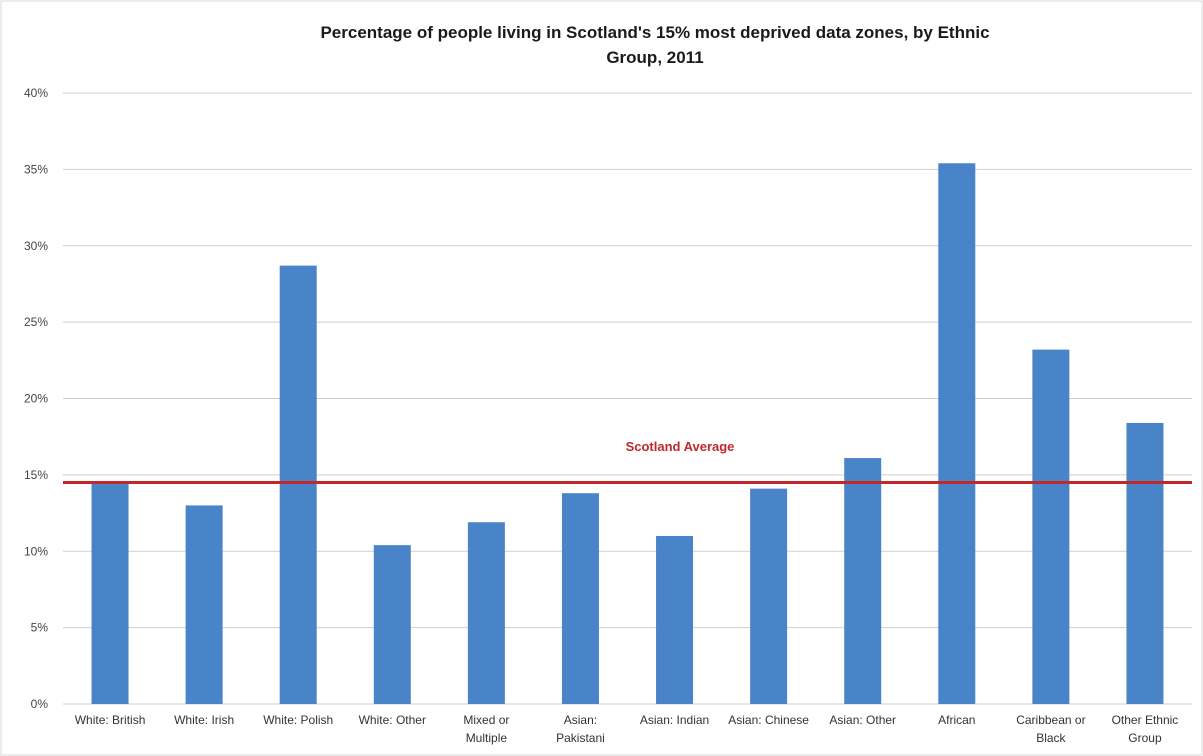  Describe the element at coordinates (204, 720) in the screenshot. I see `x-tick-label: White: Irish` at that location.